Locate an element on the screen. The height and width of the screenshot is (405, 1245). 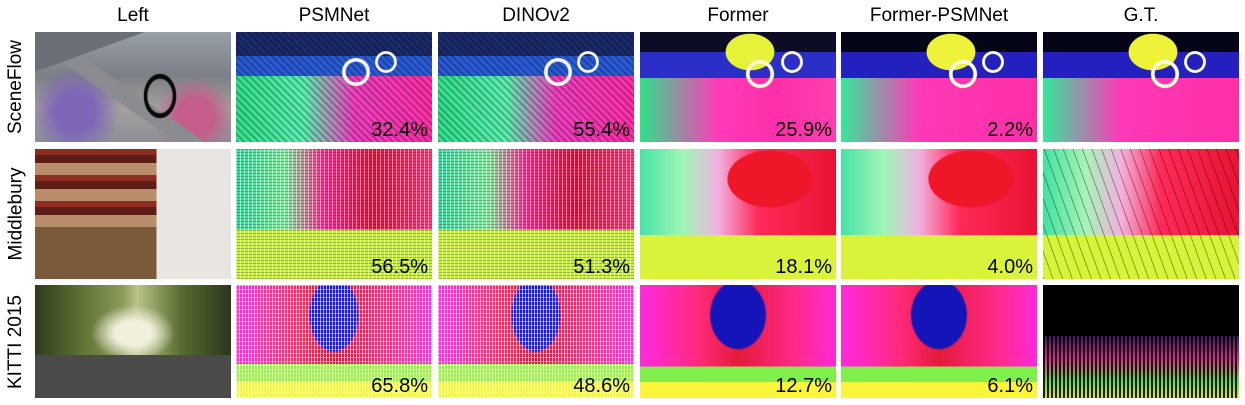
image-middlebury-left is located at coordinates (133, 214).